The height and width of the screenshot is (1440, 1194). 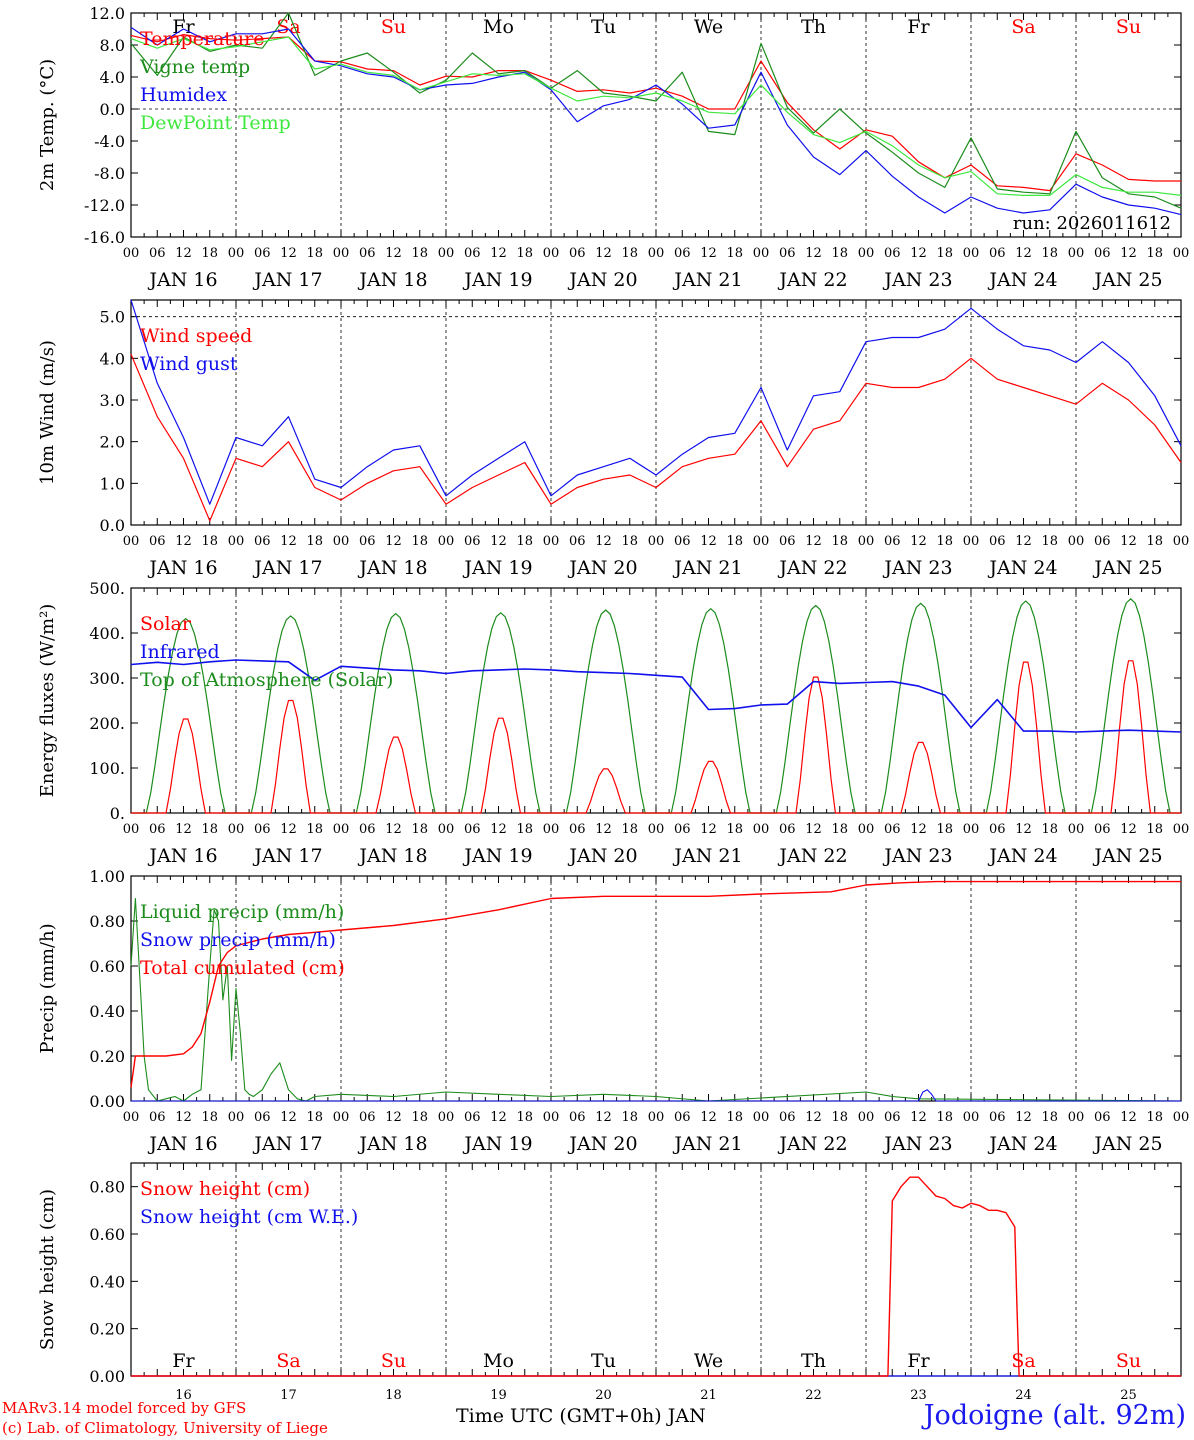 What do you see at coordinates (182, 1144) in the screenshot?
I see `date-label: JAN 16` at bounding box center [182, 1144].